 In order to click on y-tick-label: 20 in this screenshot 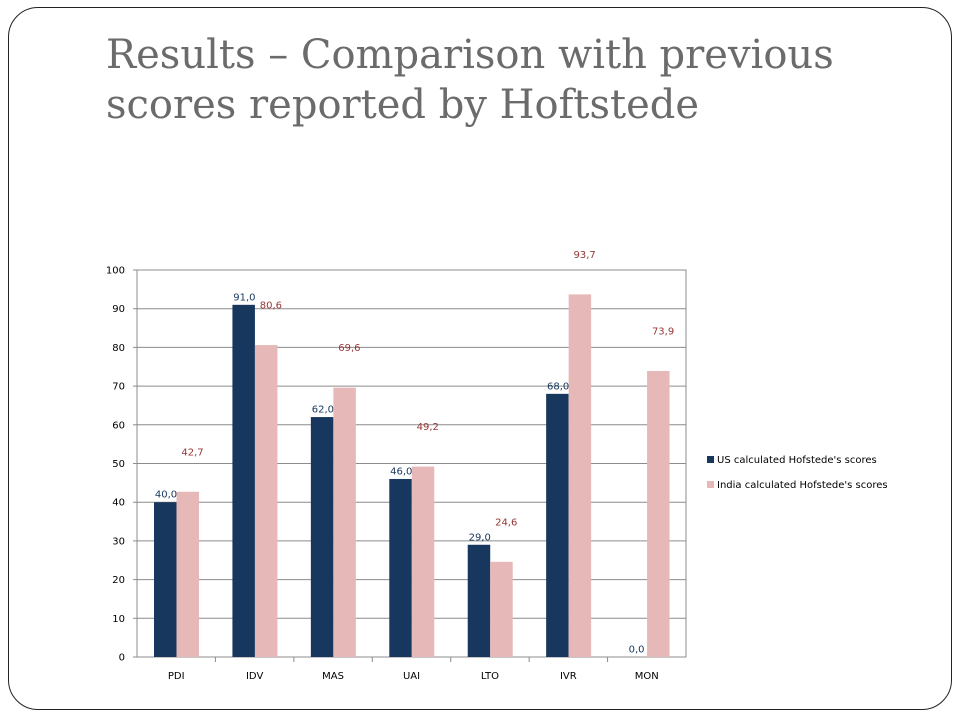, I will do `click(118, 580)`.